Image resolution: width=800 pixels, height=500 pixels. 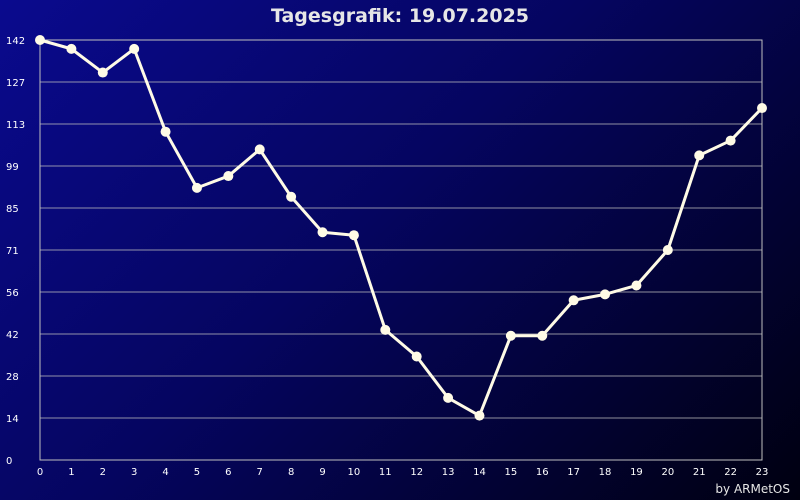 What do you see at coordinates (9, 461) in the screenshot?
I see `y-tick-label: 0` at bounding box center [9, 461].